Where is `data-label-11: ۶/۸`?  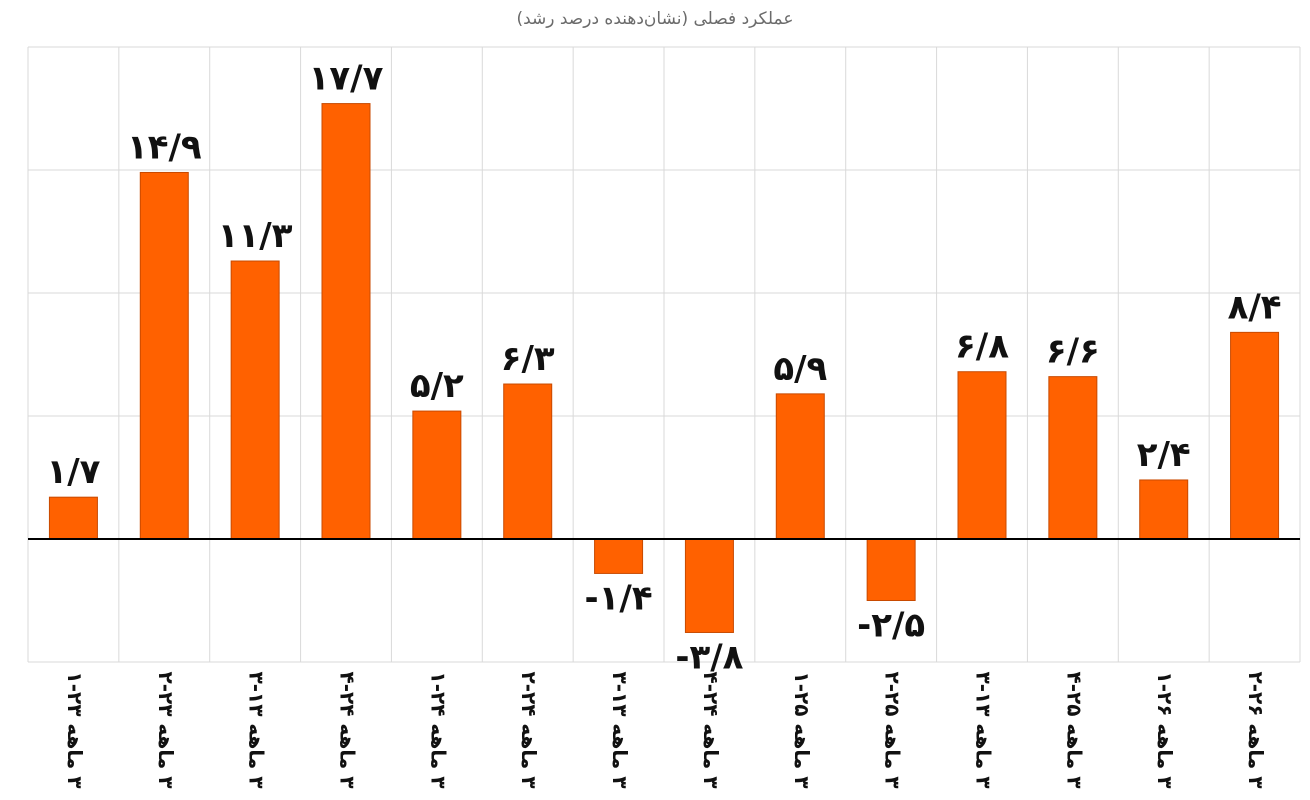
data-label-11: ۶/۸ is located at coordinates (982, 347).